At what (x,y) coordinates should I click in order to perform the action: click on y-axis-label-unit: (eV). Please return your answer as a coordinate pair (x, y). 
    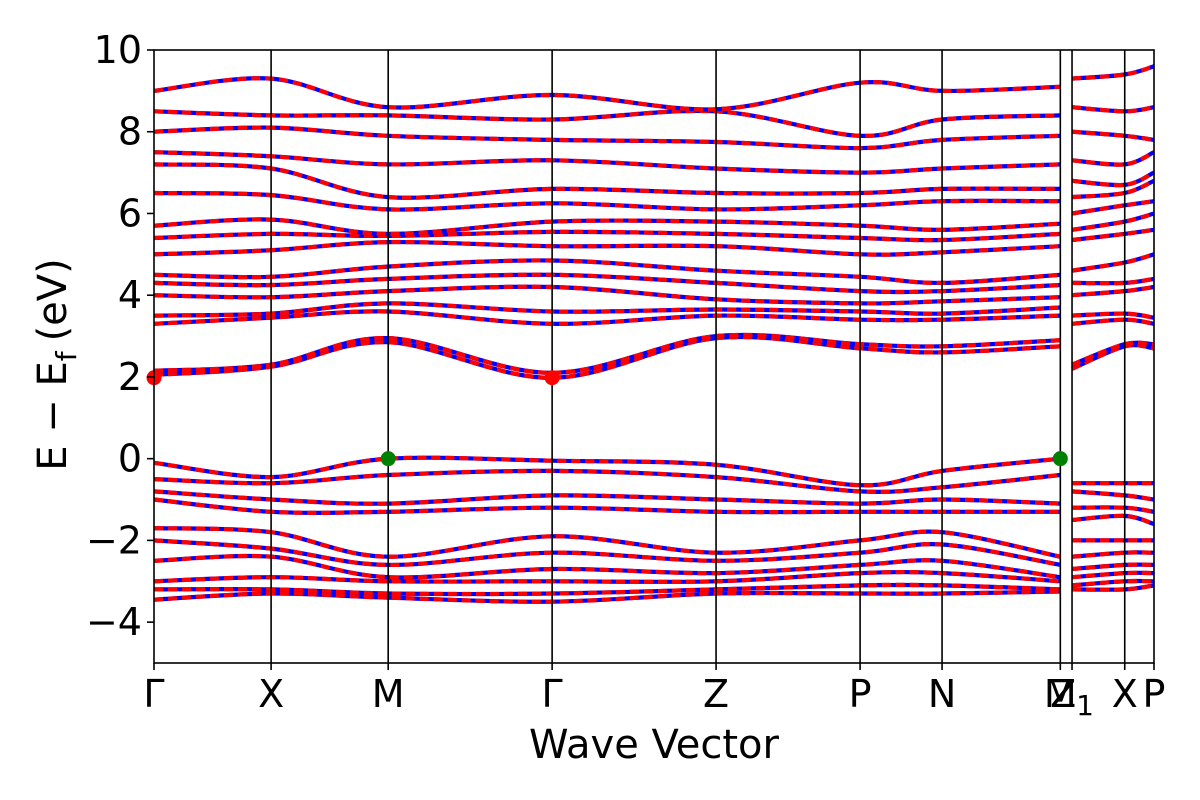
    Looking at the image, I should click on (53, 299).